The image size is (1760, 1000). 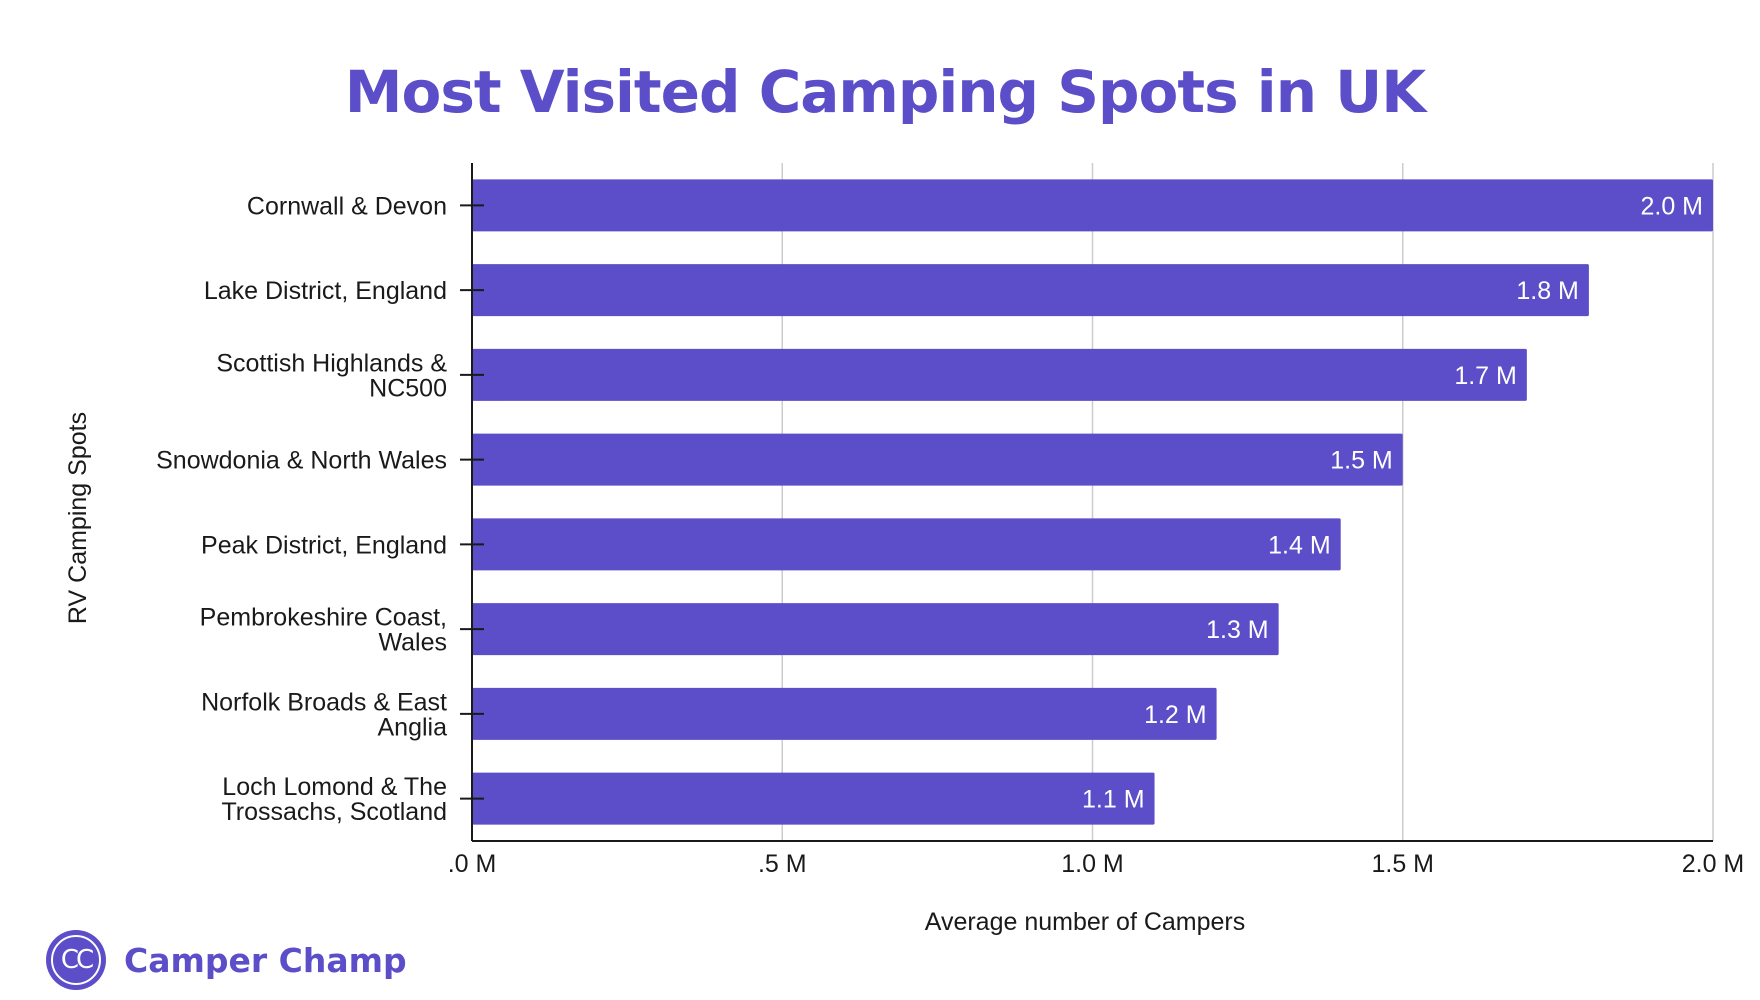 I want to click on y-tick-label: Snowdonia & North Wales, so click(x=301, y=461).